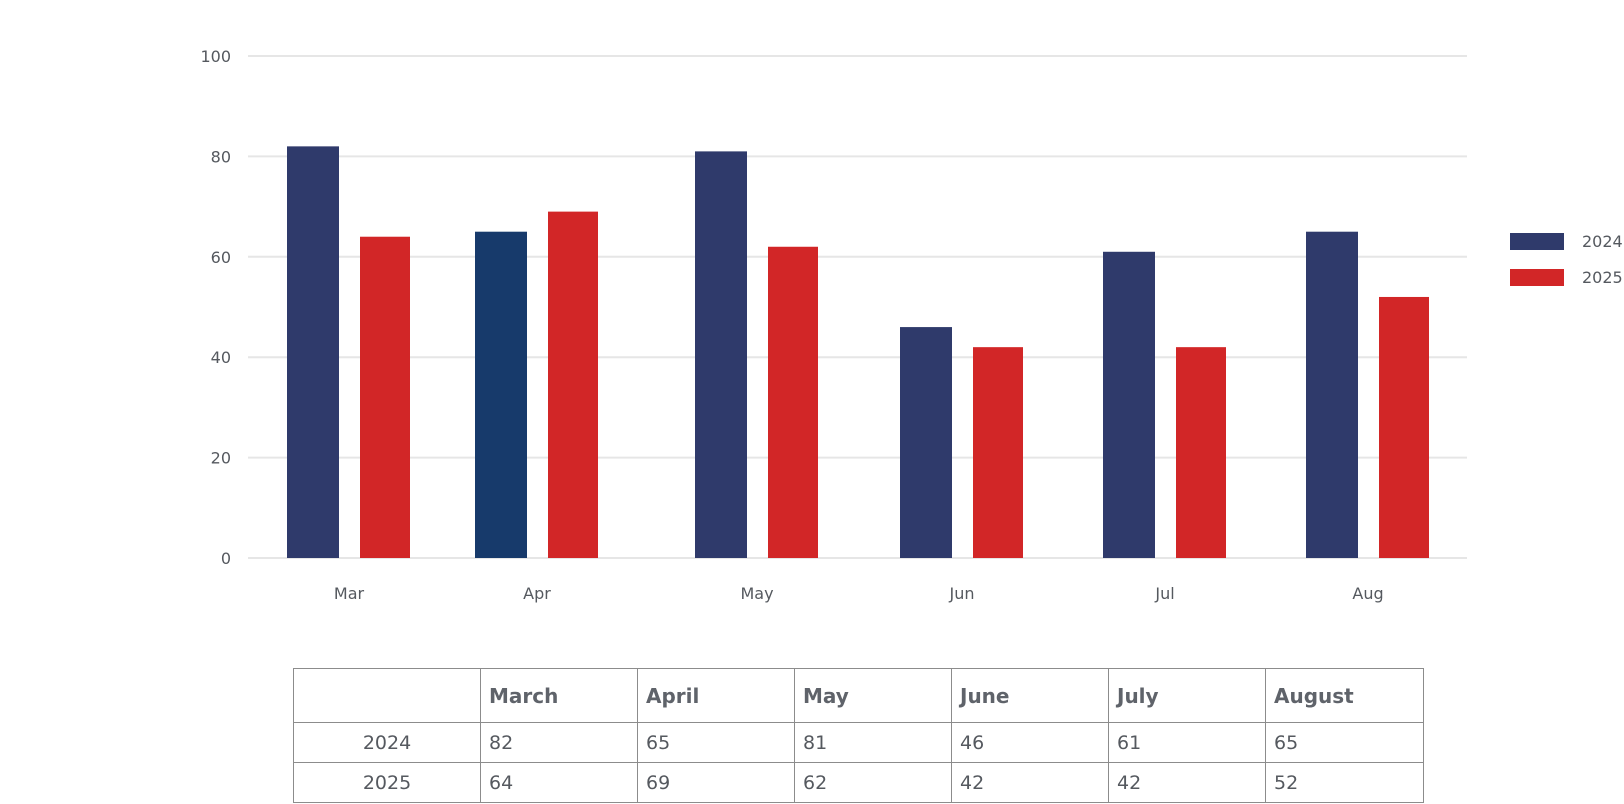  What do you see at coordinates (926, 442) in the screenshot?
I see `bar-2024-Jun` at bounding box center [926, 442].